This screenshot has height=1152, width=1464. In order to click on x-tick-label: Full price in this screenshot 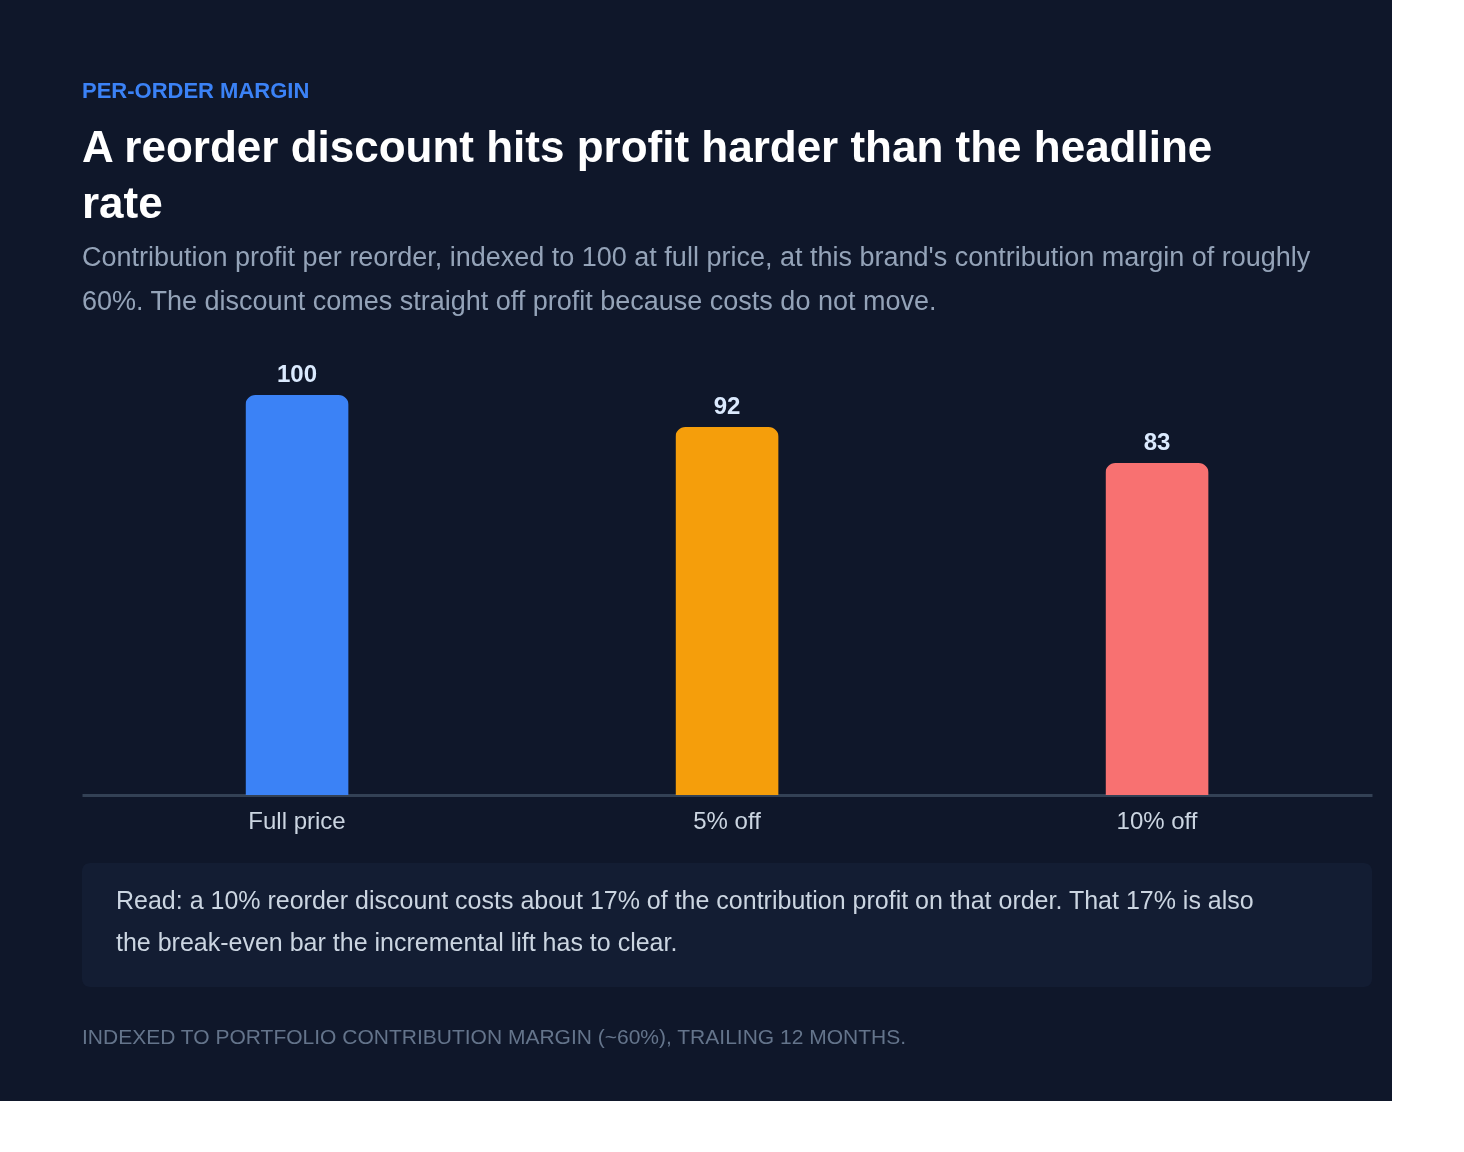, I will do `click(297, 820)`.